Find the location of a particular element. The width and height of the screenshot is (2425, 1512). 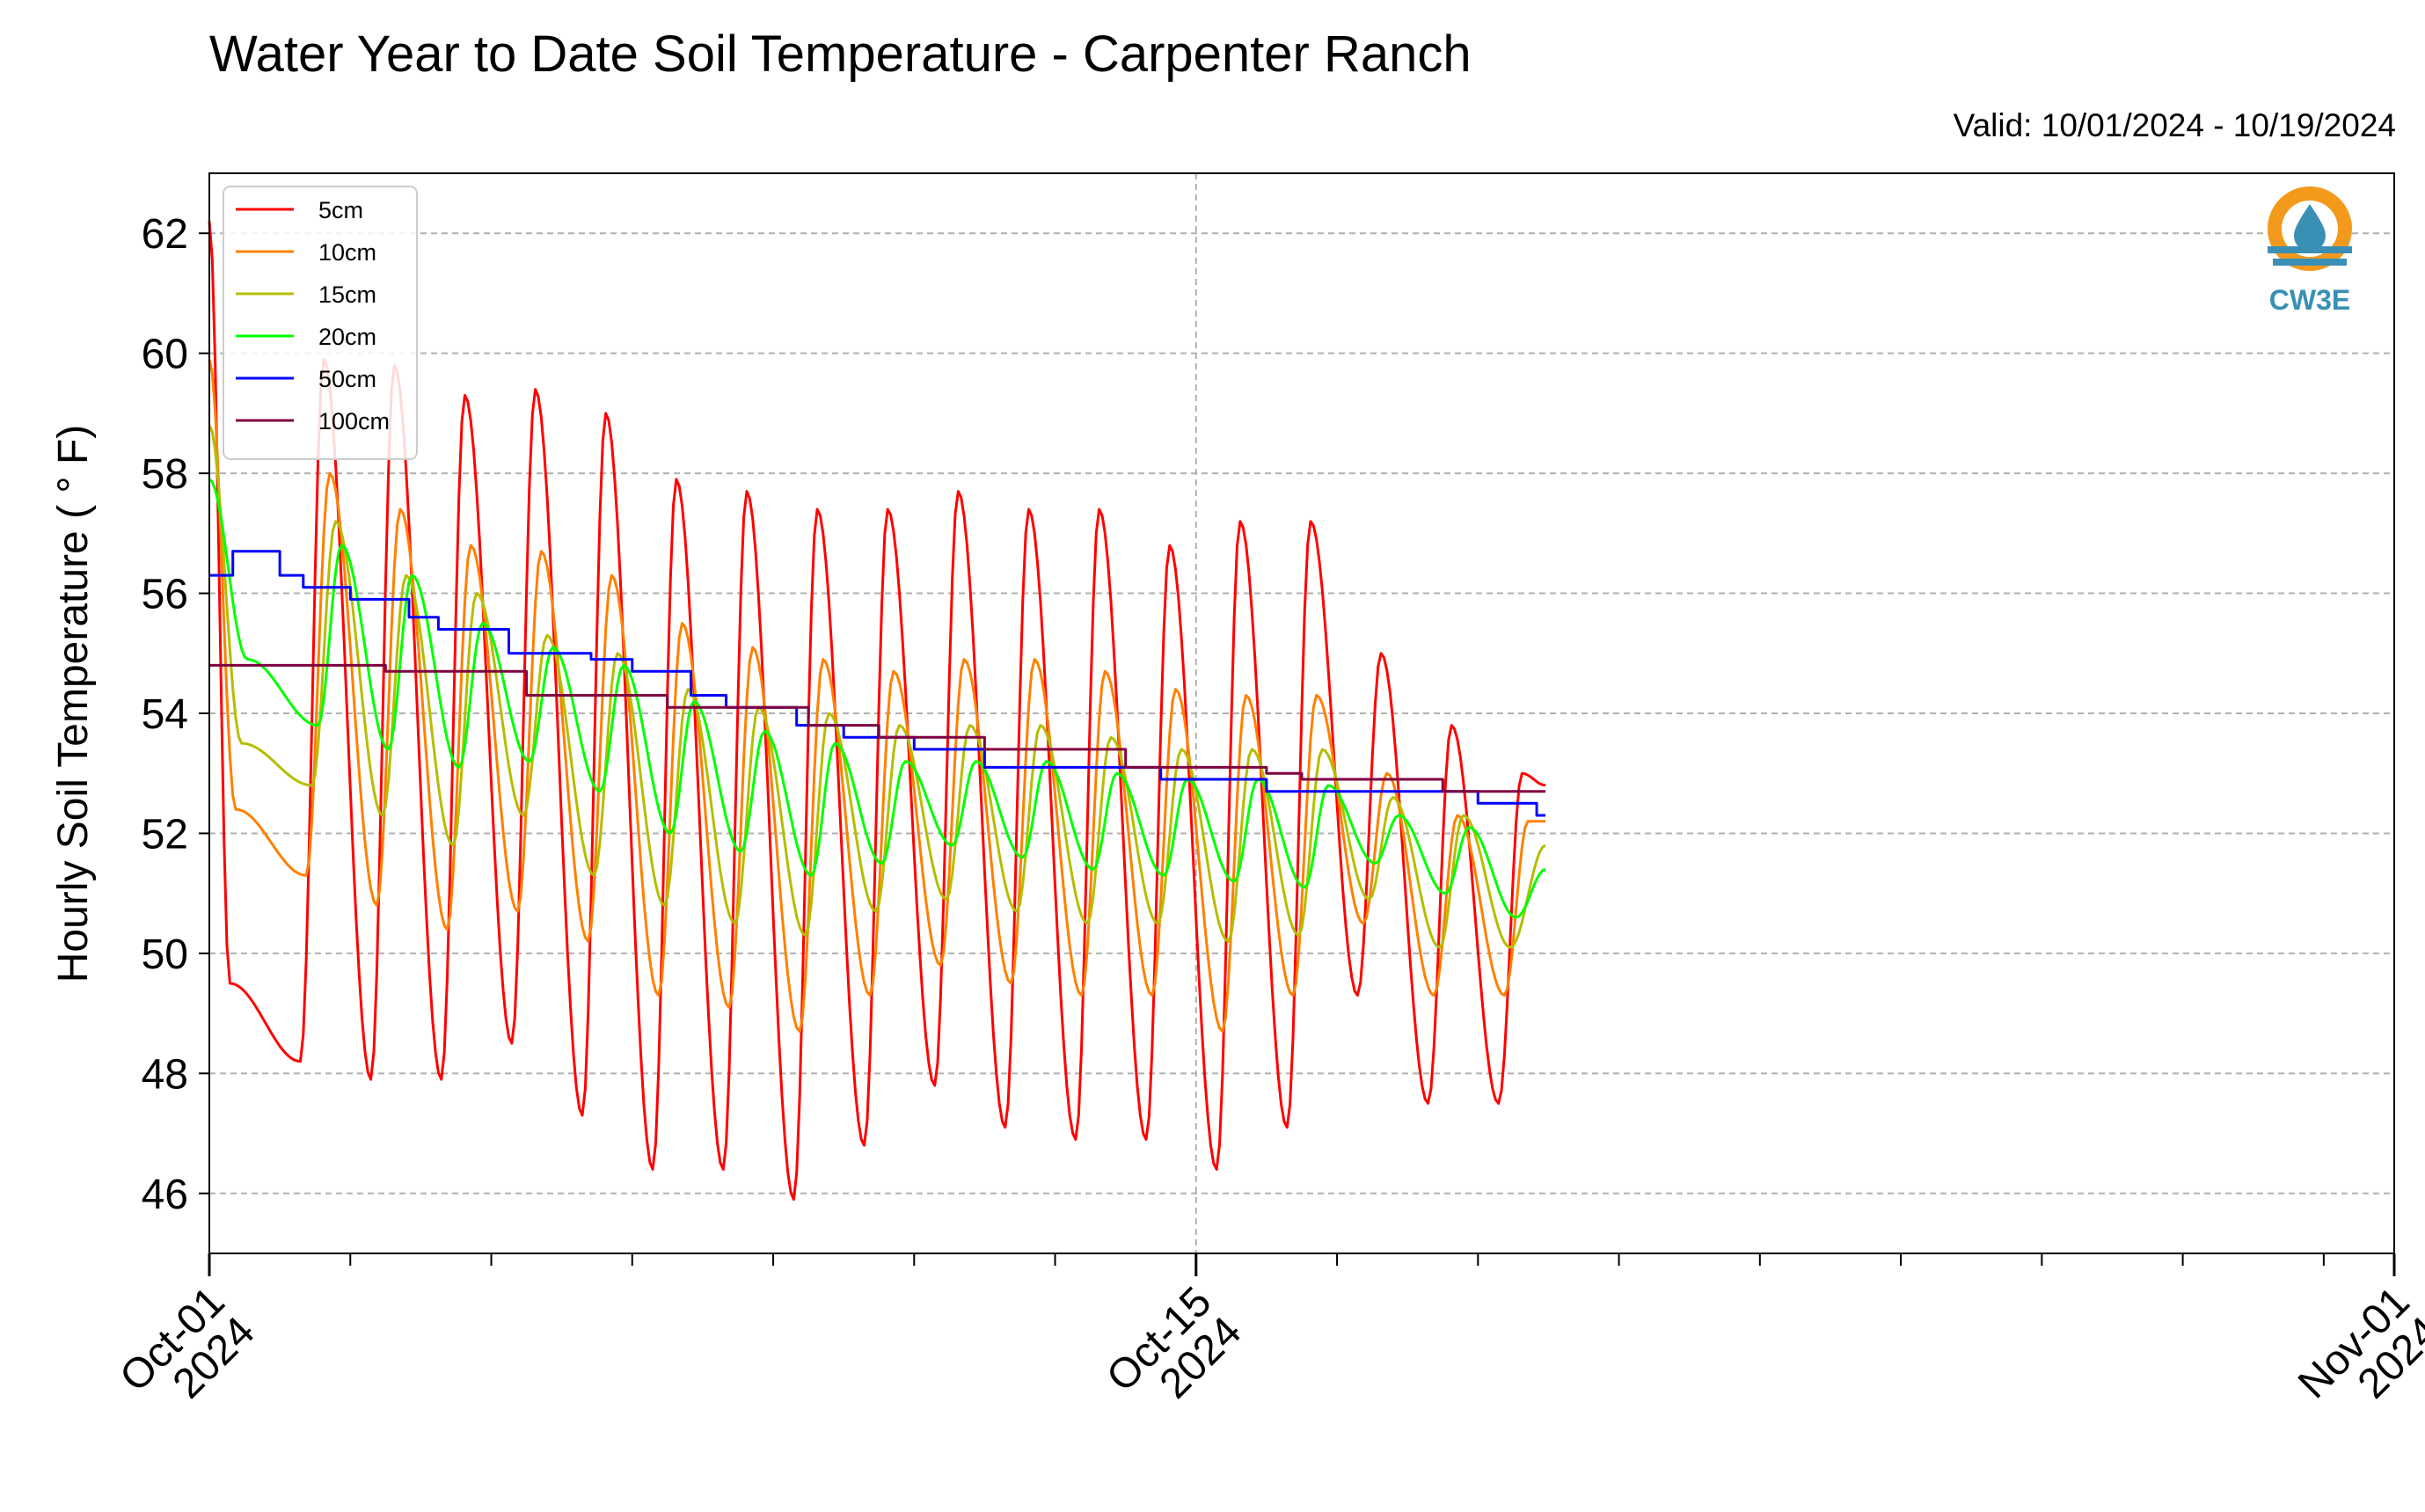

series-line-50cm is located at coordinates (877, 683).